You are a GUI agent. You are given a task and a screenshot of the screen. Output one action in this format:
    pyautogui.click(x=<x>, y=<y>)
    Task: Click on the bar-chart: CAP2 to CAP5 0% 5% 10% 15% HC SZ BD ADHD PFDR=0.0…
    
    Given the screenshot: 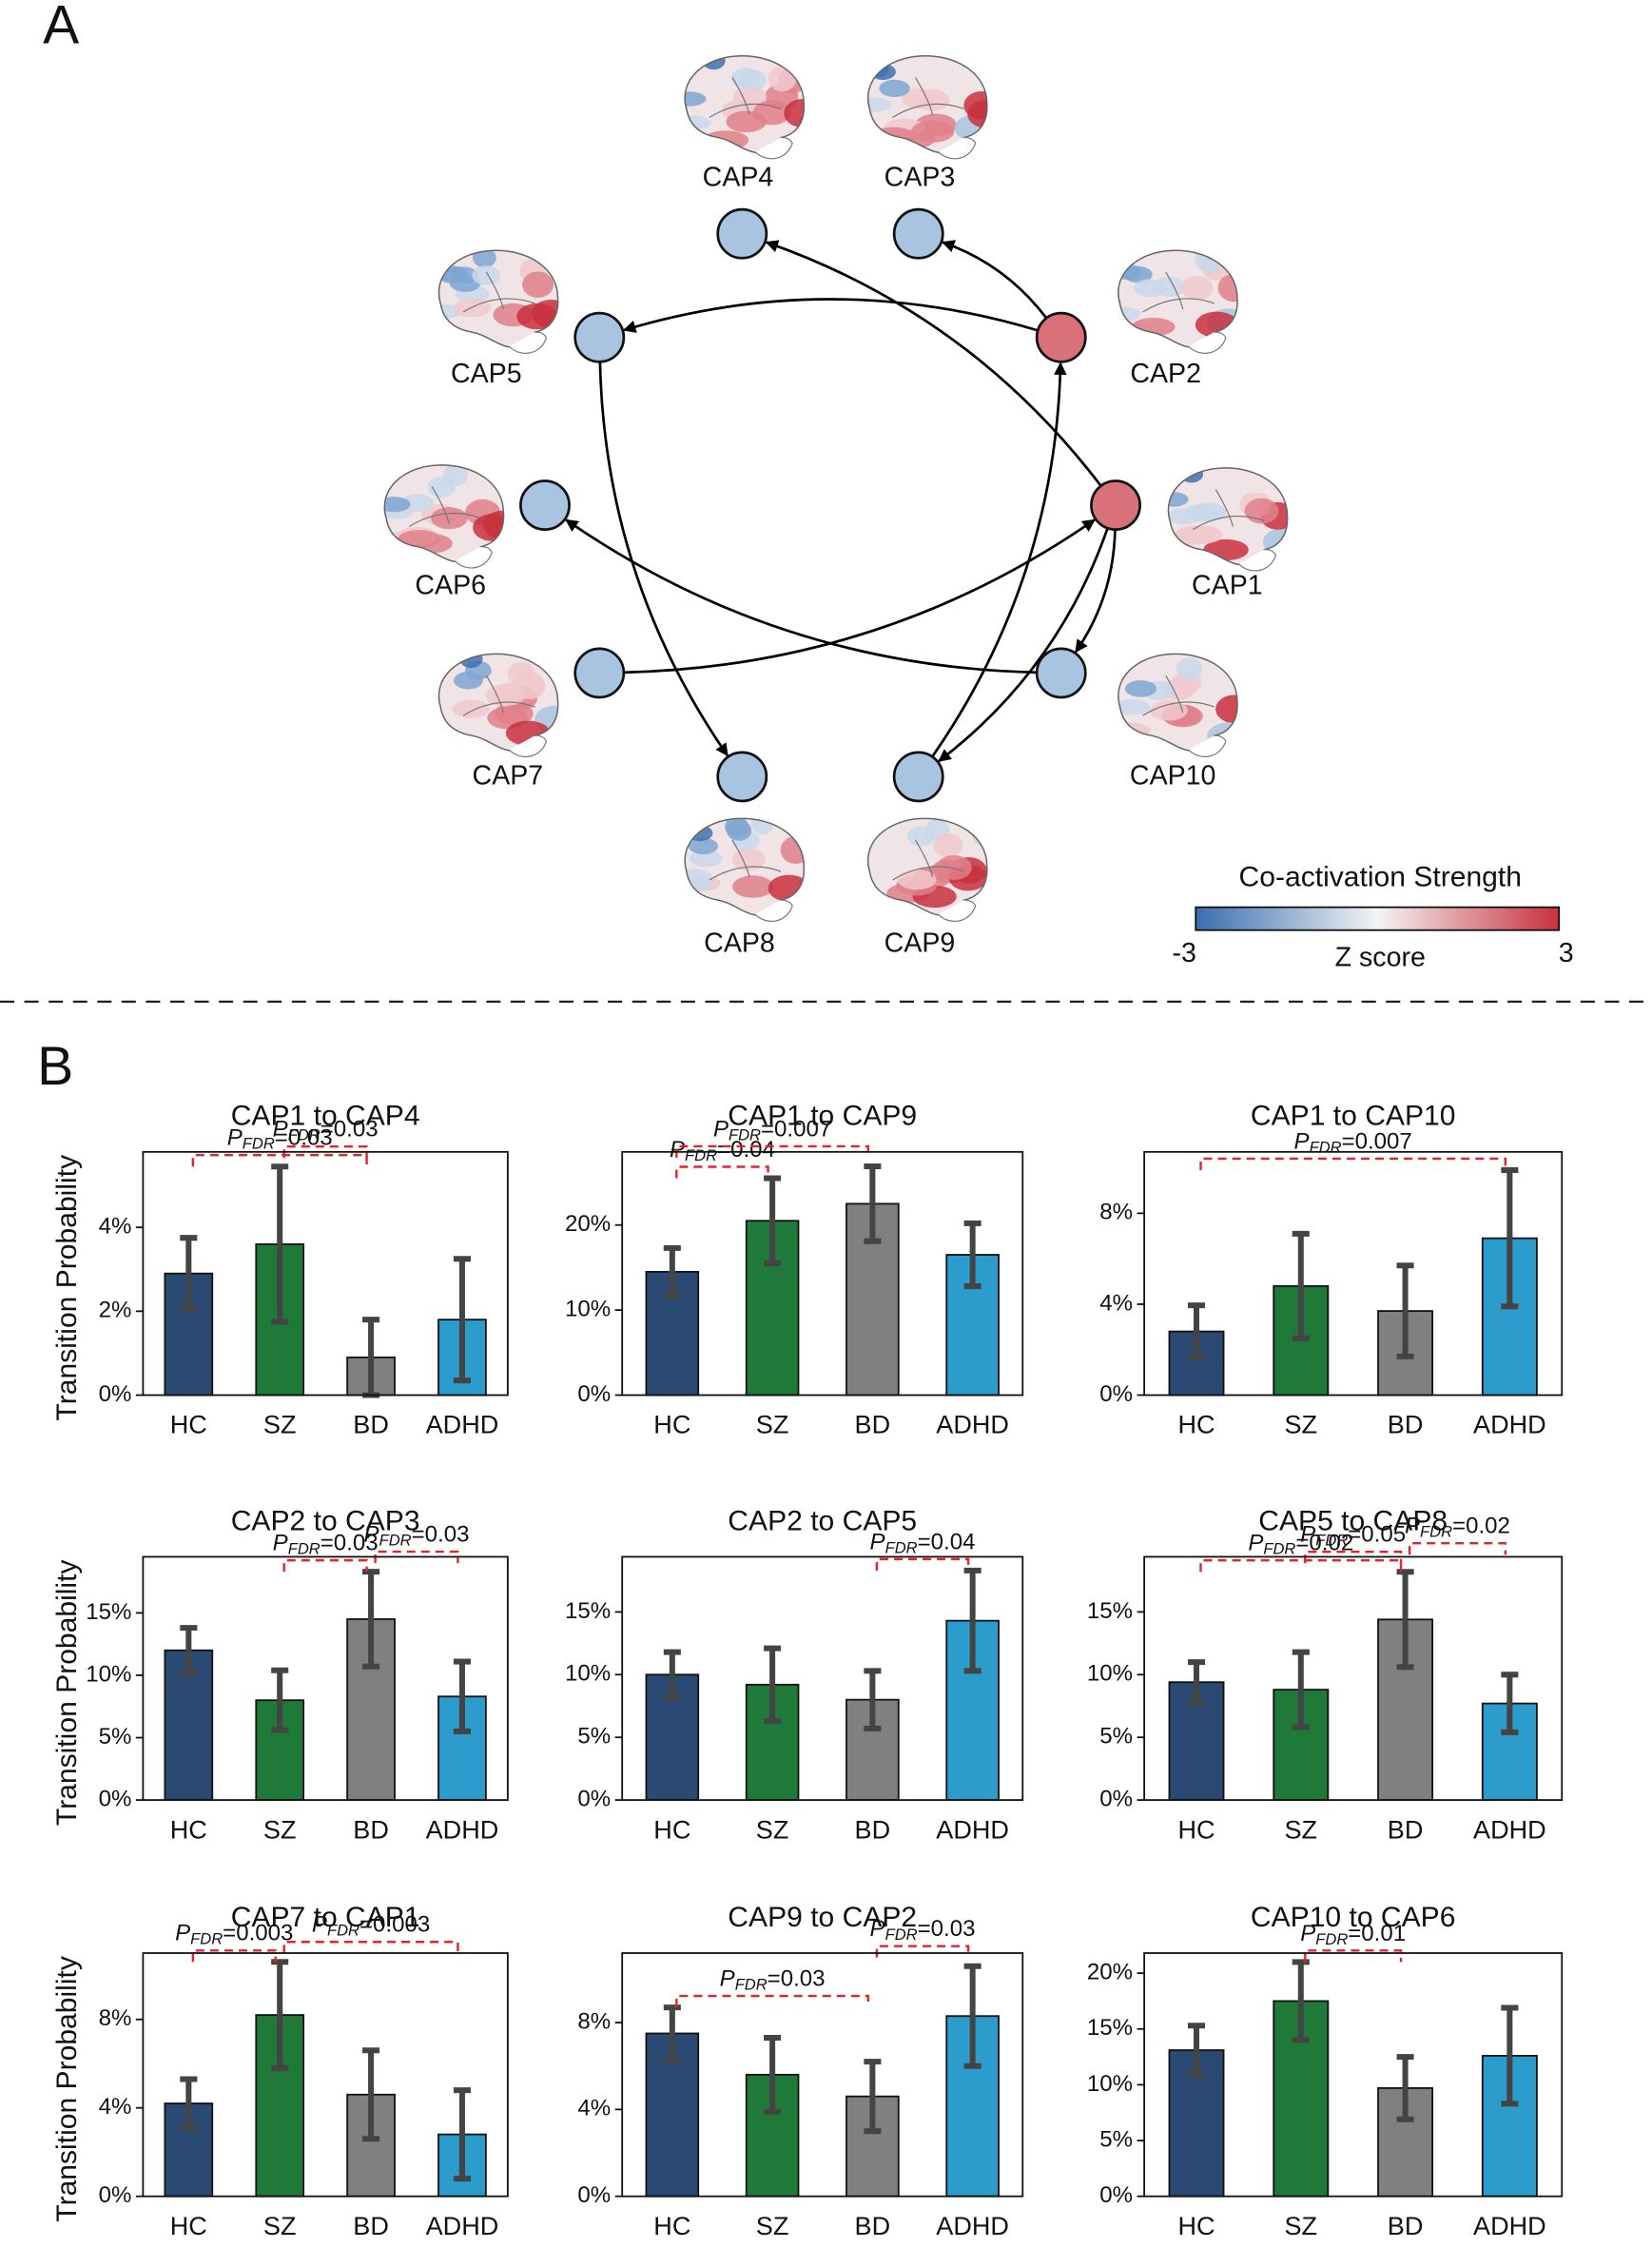 What is the action you would take?
    pyautogui.click(x=794, y=1674)
    